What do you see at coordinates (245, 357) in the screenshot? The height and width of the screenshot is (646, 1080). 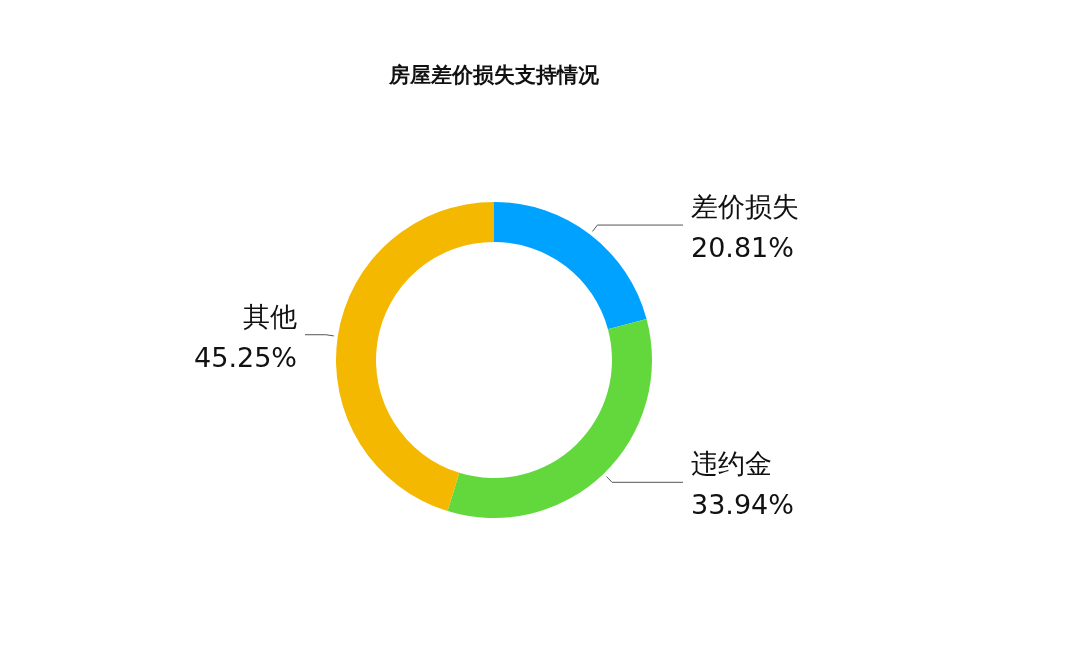 I see `data-label: 45.25%` at bounding box center [245, 357].